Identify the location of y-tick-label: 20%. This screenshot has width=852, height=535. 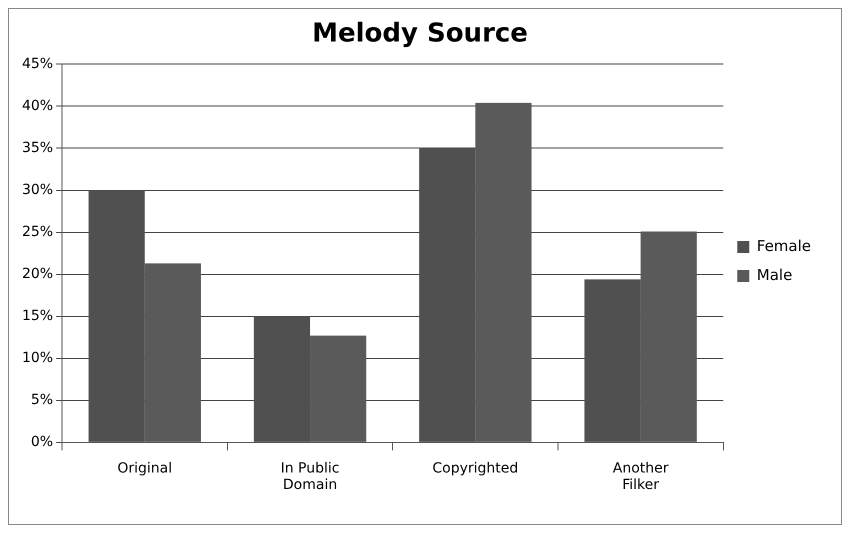
(38, 274).